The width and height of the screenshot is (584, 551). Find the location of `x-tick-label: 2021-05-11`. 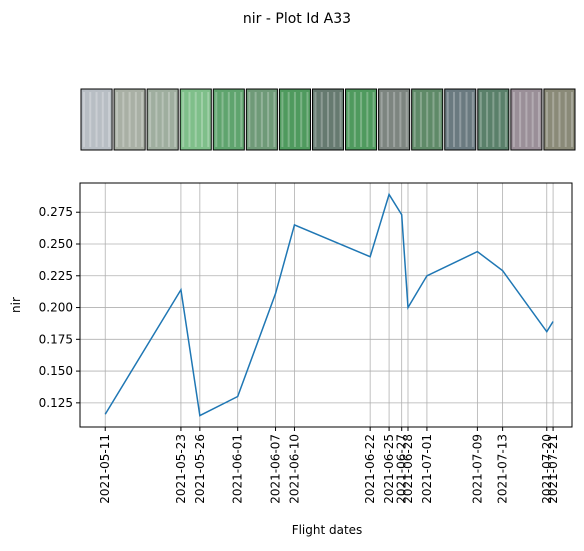

x-tick-label: 2021-05-11 is located at coordinates (105, 469).